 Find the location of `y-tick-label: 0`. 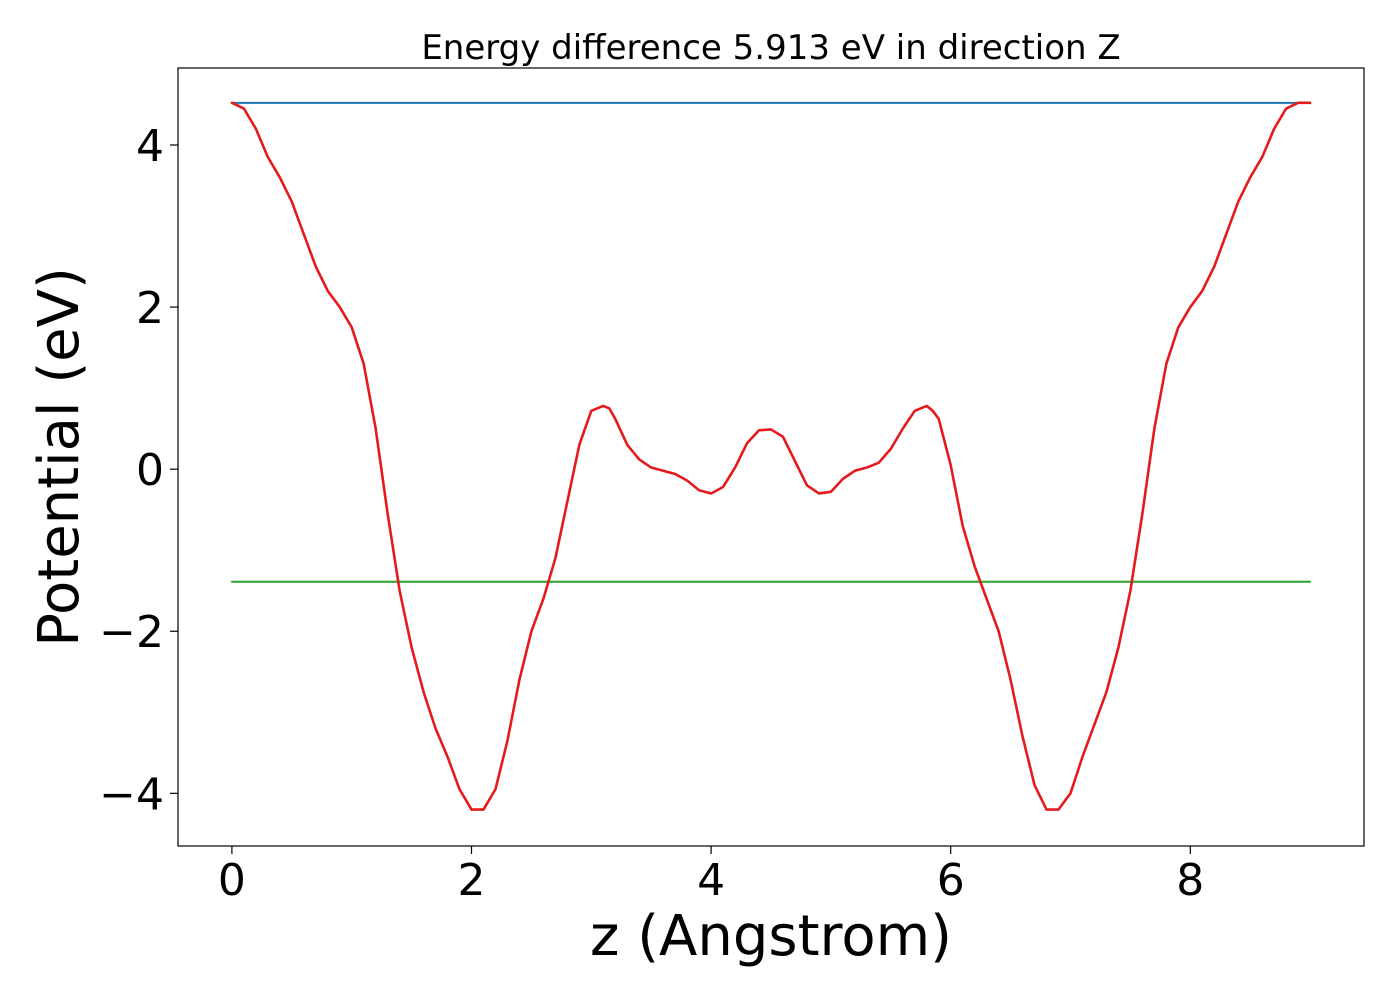

y-tick-label: 0 is located at coordinates (150, 470).